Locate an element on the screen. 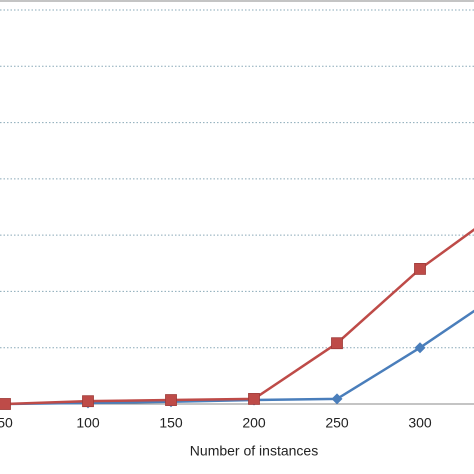  x-tick-label: 300 is located at coordinates (420, 423).